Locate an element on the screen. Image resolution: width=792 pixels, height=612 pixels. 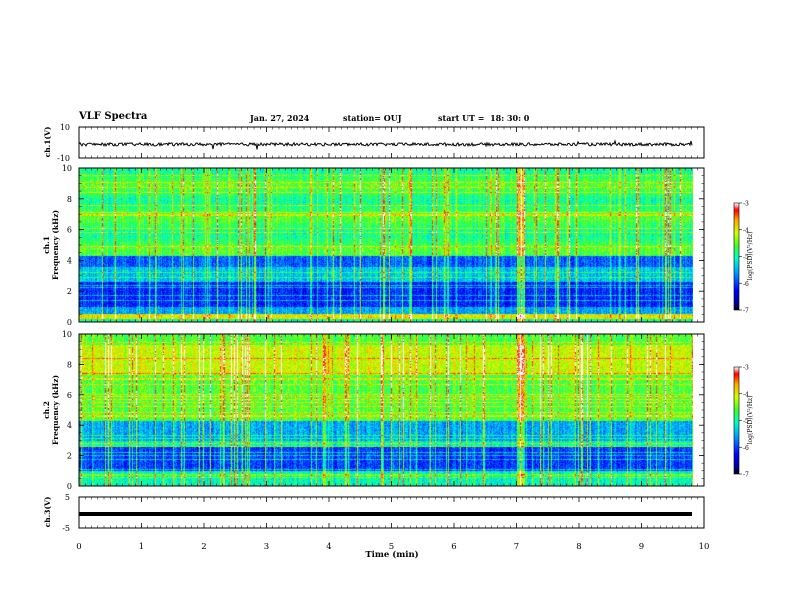
waveform-trace is located at coordinates (386, 144).